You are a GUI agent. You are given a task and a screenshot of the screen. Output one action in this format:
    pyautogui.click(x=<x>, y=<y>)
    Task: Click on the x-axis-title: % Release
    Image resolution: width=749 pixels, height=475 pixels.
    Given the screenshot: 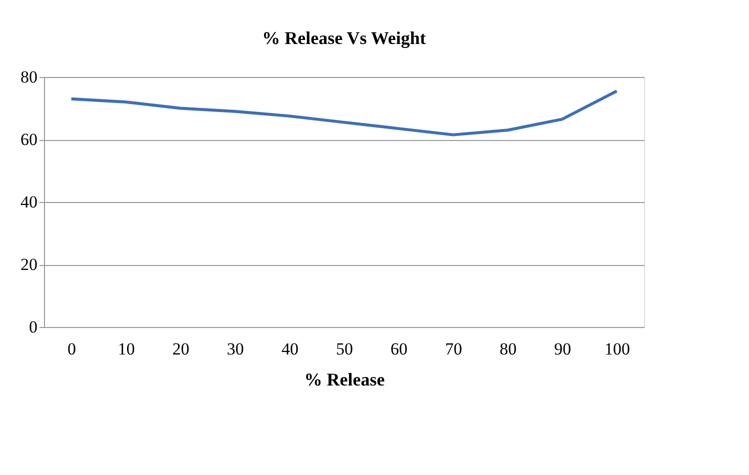 What is the action you would take?
    pyautogui.click(x=344, y=380)
    